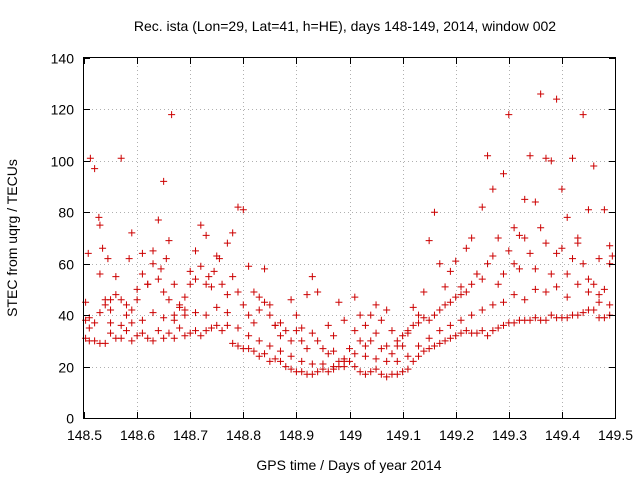 The image size is (640, 480). I want to click on y-tick-label: 40, so click(66, 316).